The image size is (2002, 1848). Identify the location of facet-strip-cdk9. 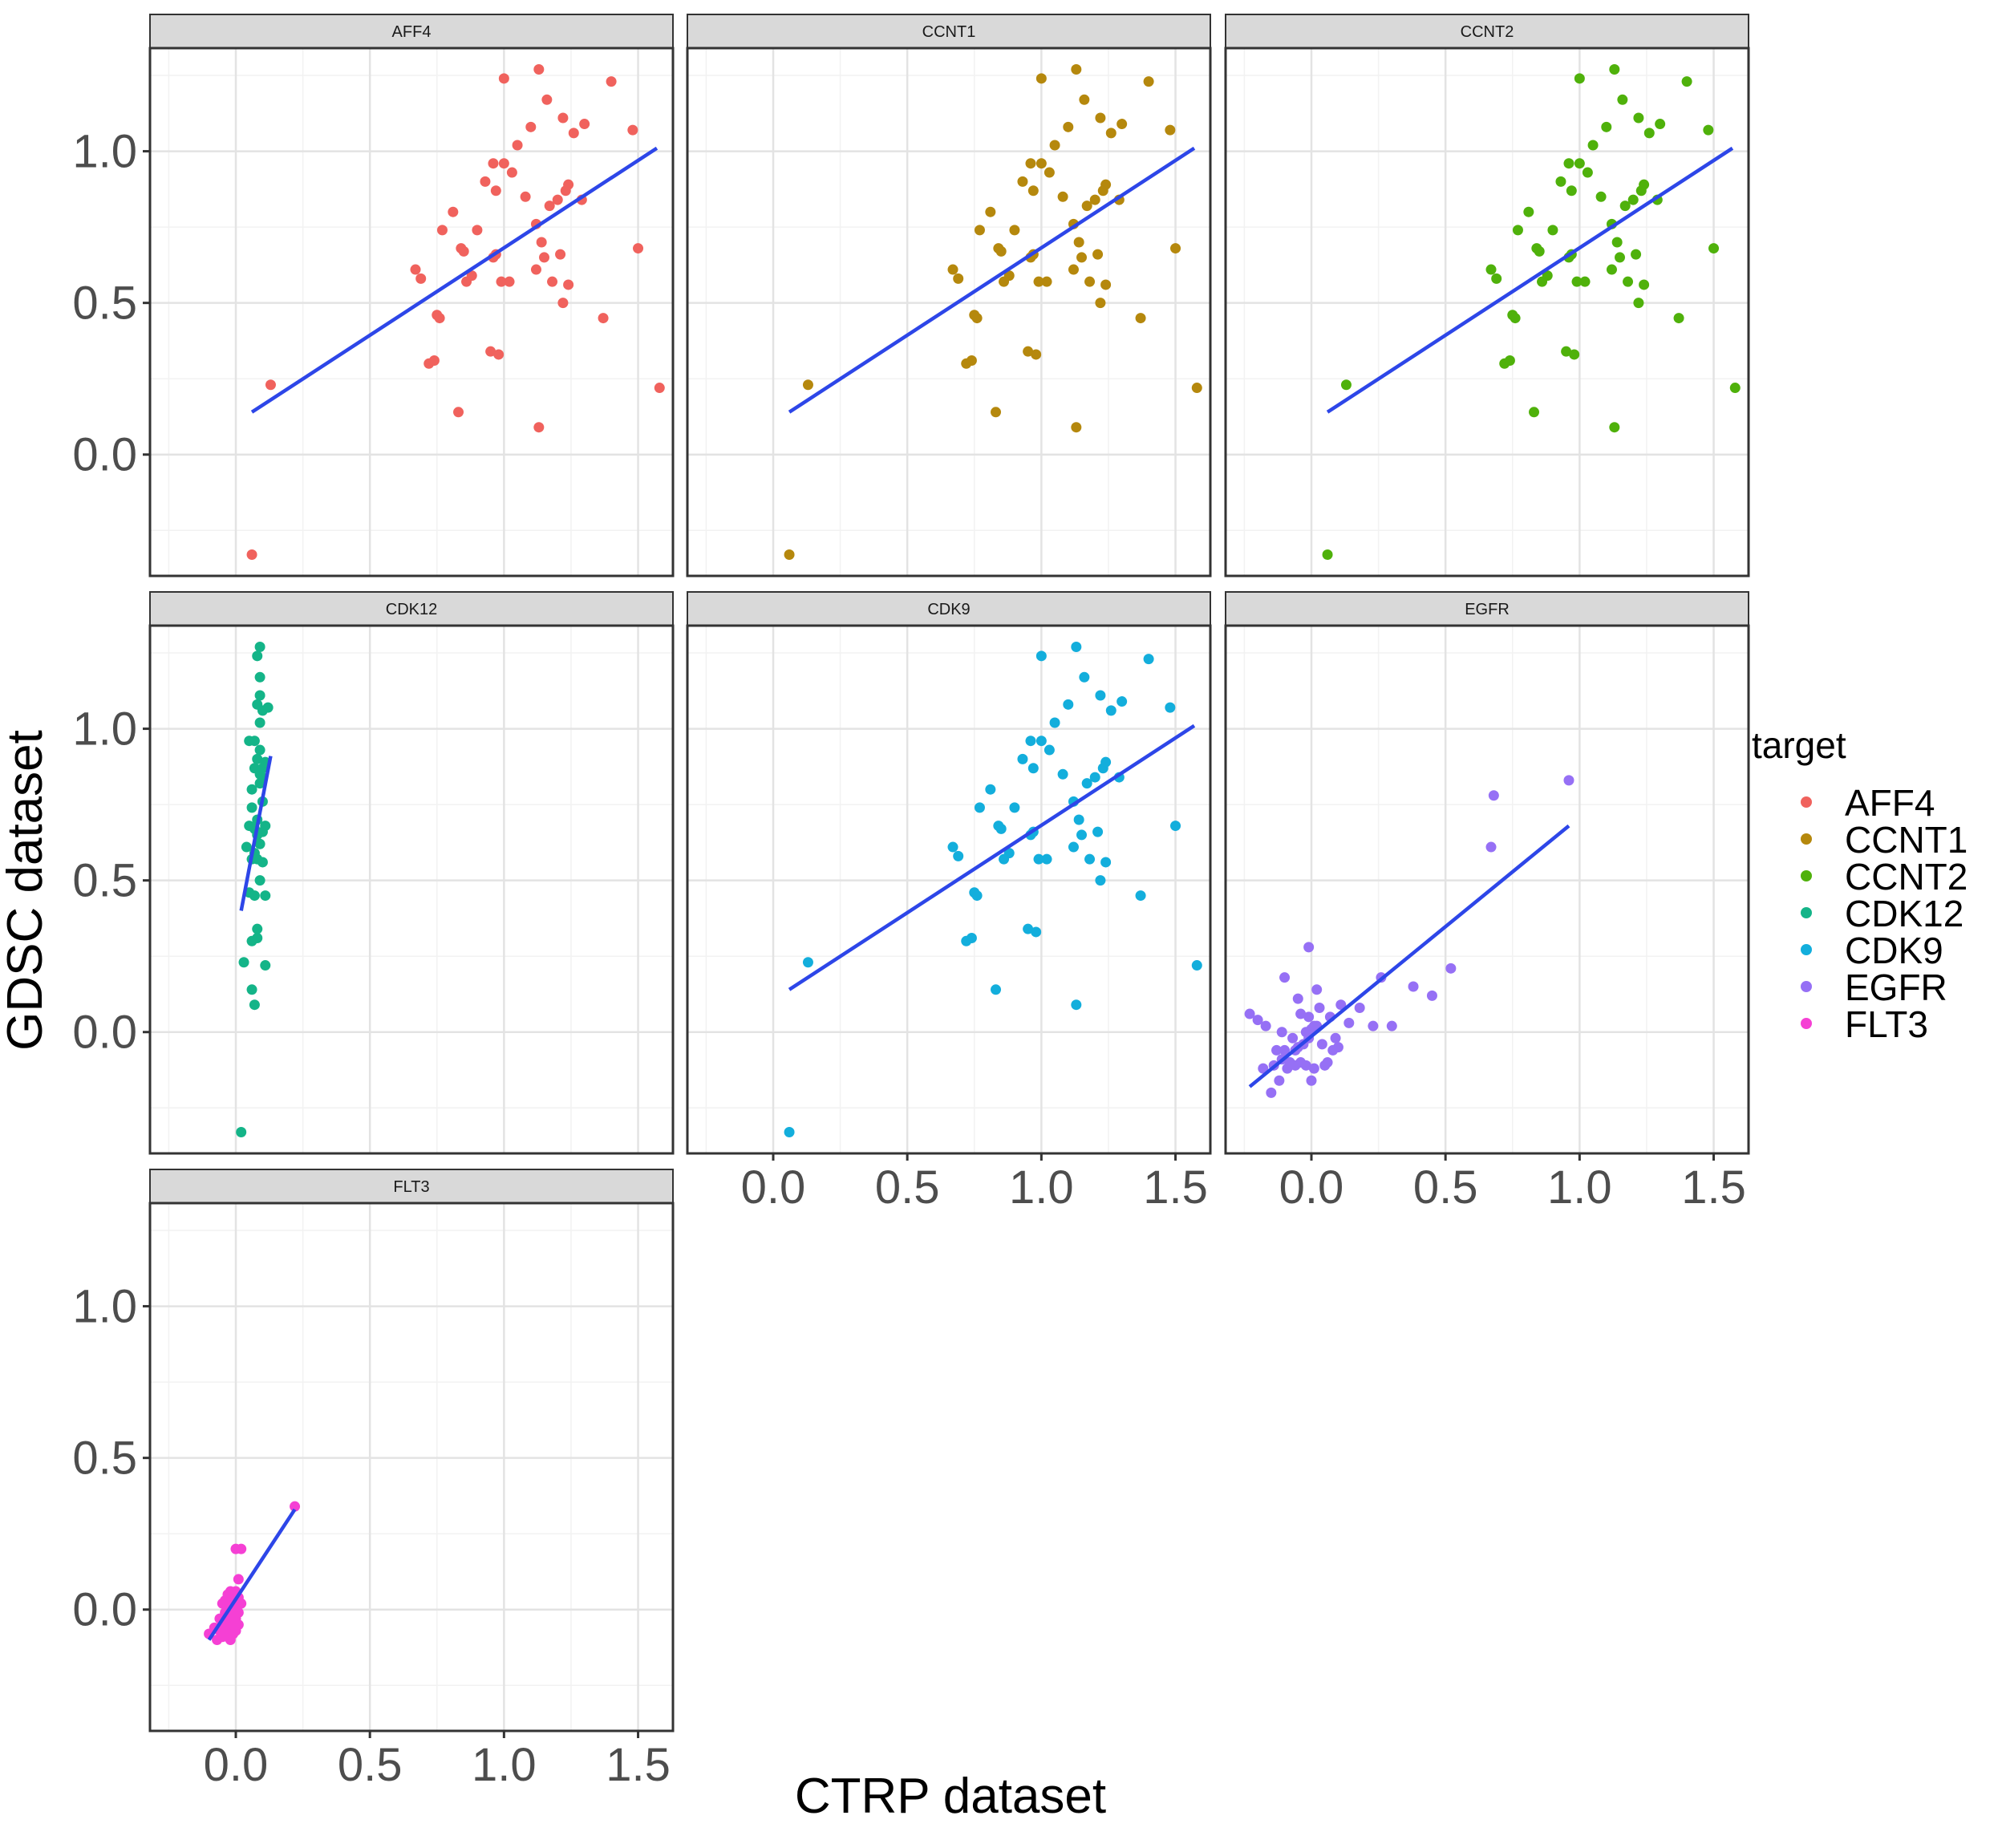
(949, 608).